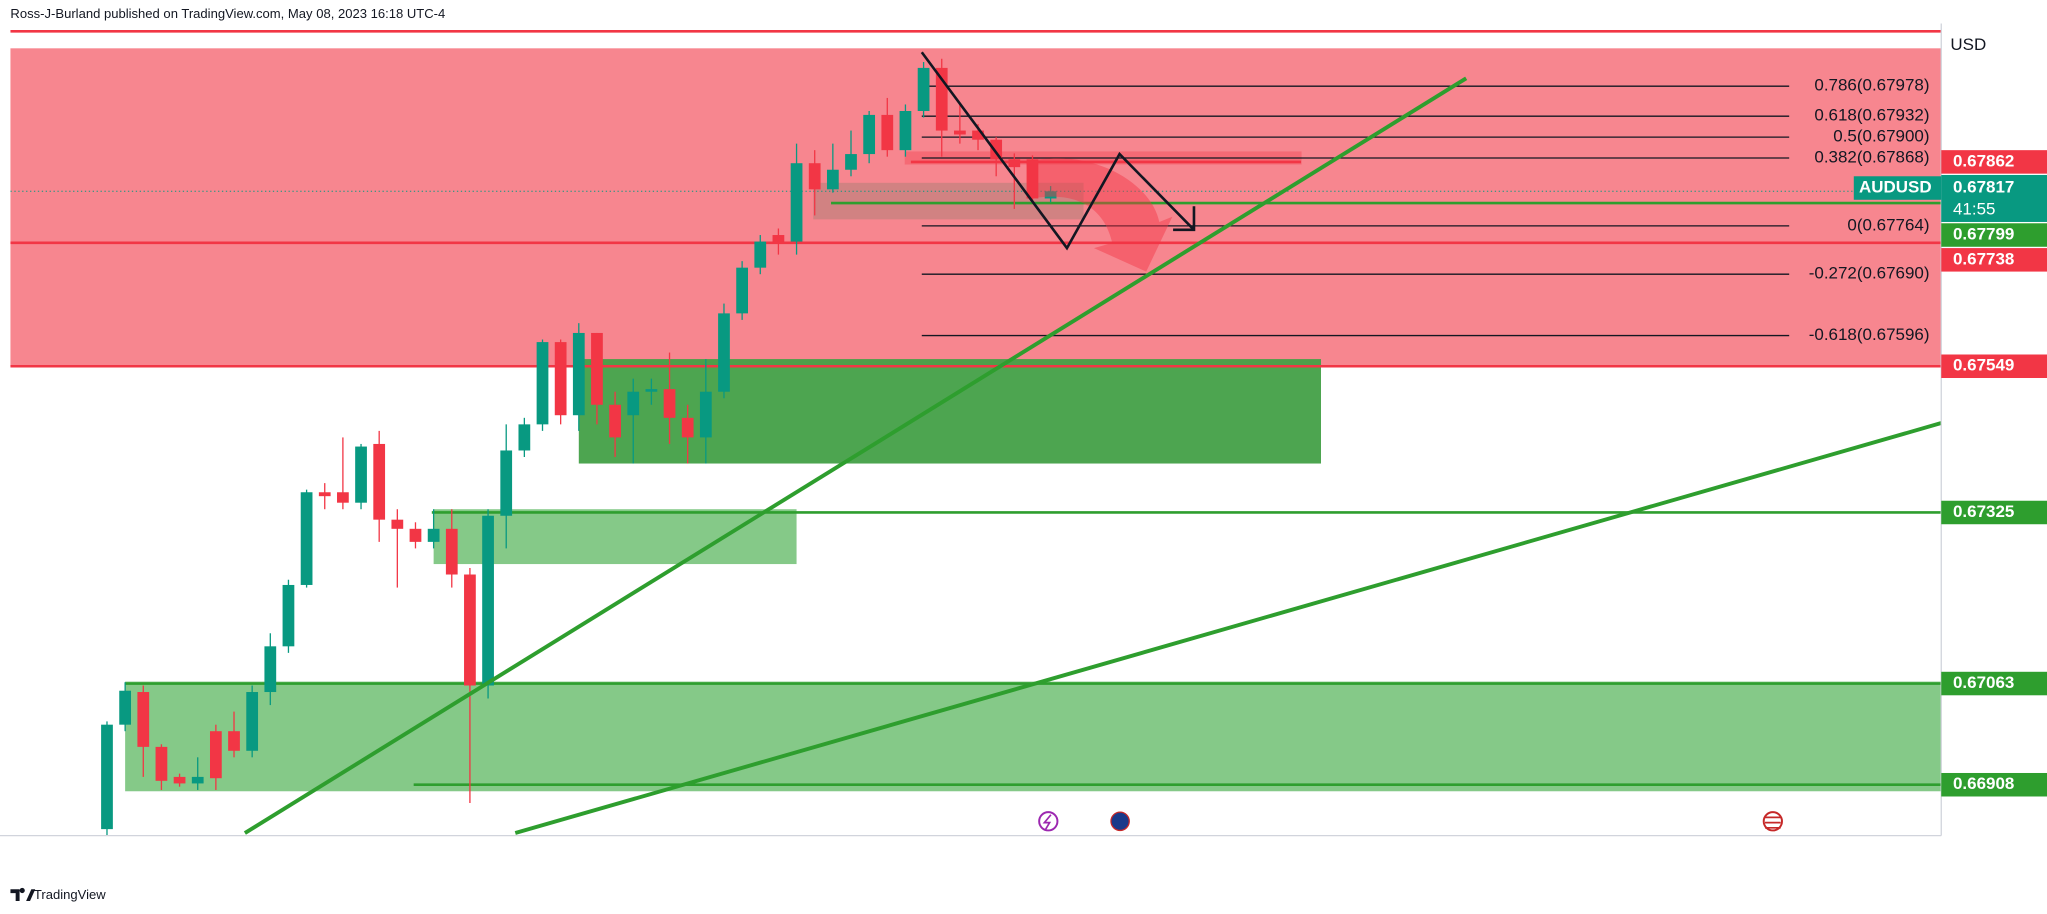  Describe the element at coordinates (1057, 151) in the screenshot. I see `projection-path` at that location.